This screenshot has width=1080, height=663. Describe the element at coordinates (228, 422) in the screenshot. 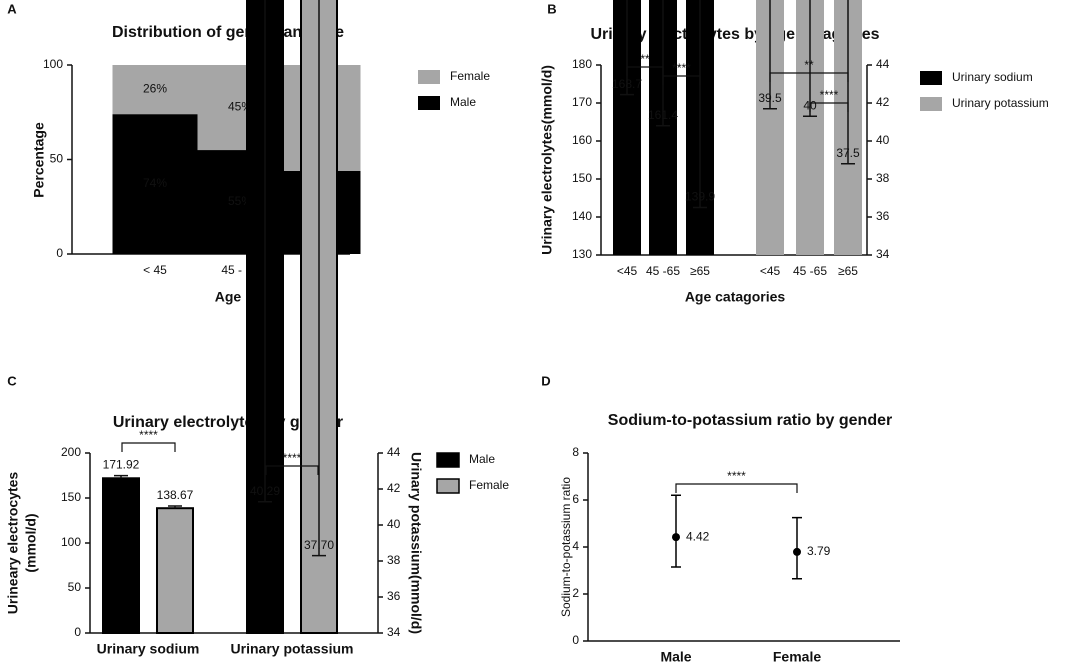

I see `chart-title: Urinary electrolytes by gender` at that location.